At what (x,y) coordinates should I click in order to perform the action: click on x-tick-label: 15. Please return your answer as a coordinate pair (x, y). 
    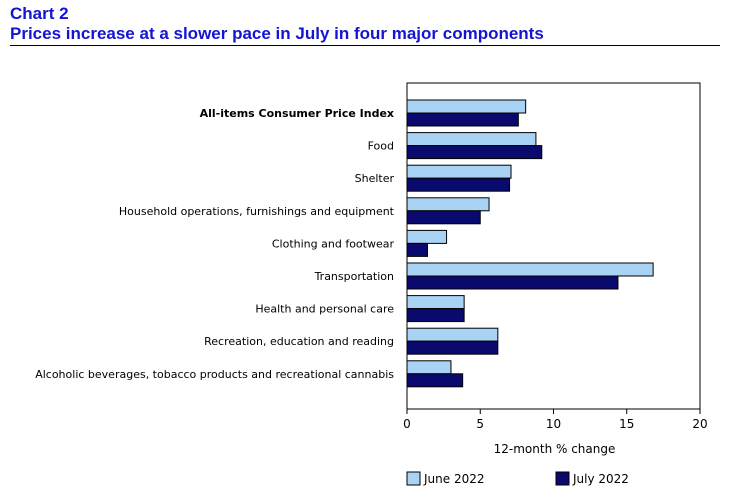
    Looking at the image, I should click on (626, 424).